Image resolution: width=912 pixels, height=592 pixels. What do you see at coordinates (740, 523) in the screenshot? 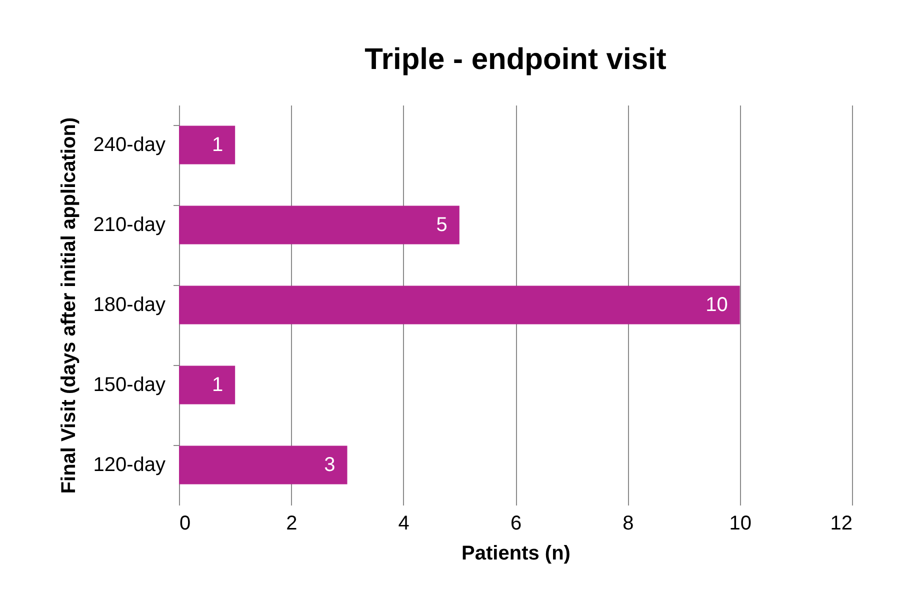
I see `x-tick-label: 10` at bounding box center [740, 523].